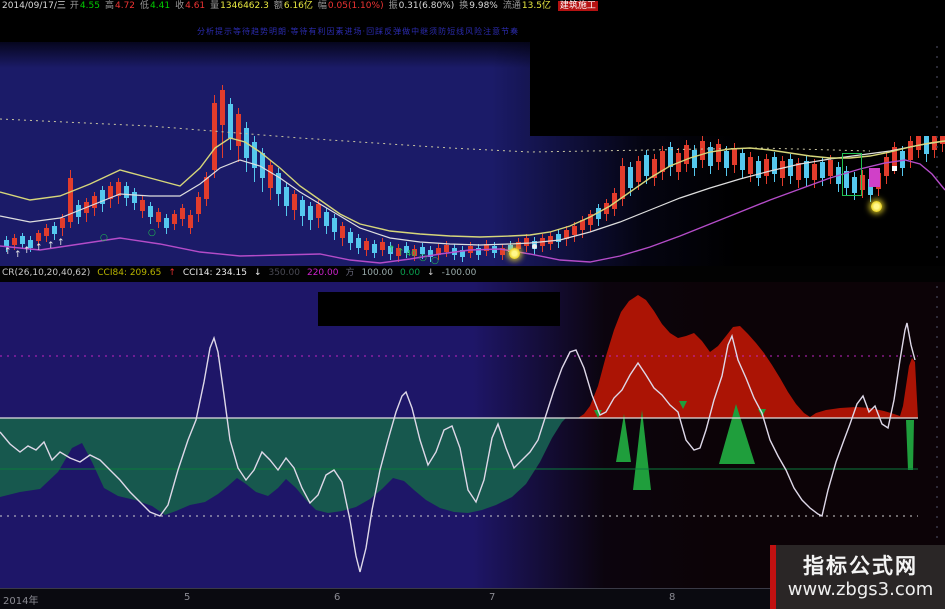  What do you see at coordinates (737, 89) in the screenshot?
I see `blackout-region-top-right` at bounding box center [737, 89].